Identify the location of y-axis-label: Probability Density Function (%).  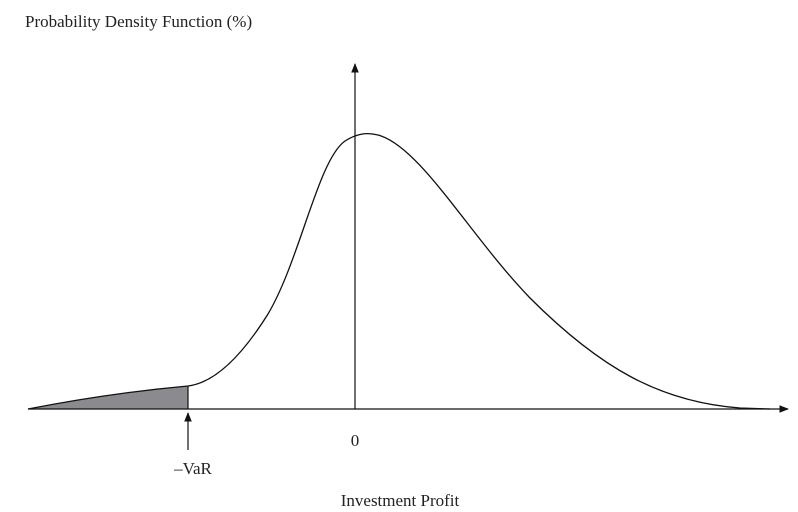
(138, 21).